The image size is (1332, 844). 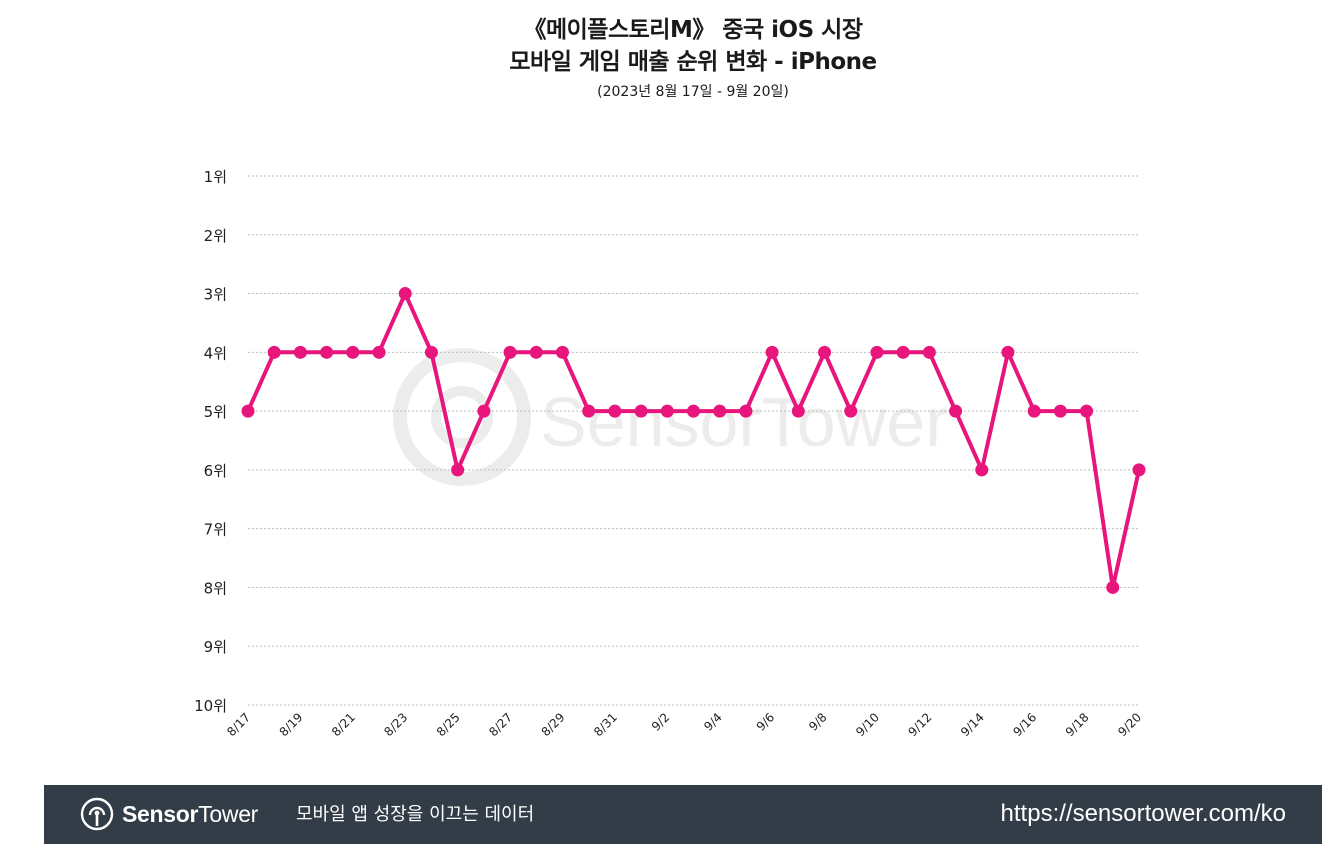 I want to click on x-tick-label: 8/27, so click(x=500, y=724).